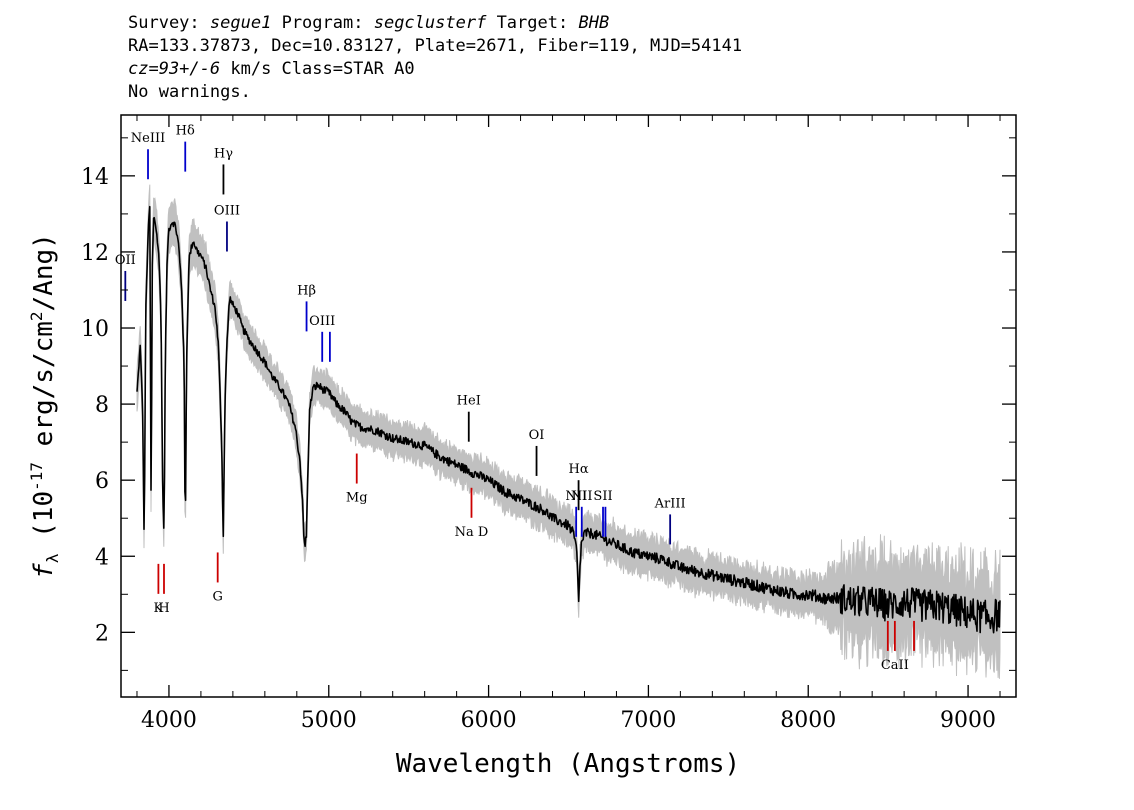 The image size is (1134, 810). I want to click on line-marker-label: K, so click(159, 608).